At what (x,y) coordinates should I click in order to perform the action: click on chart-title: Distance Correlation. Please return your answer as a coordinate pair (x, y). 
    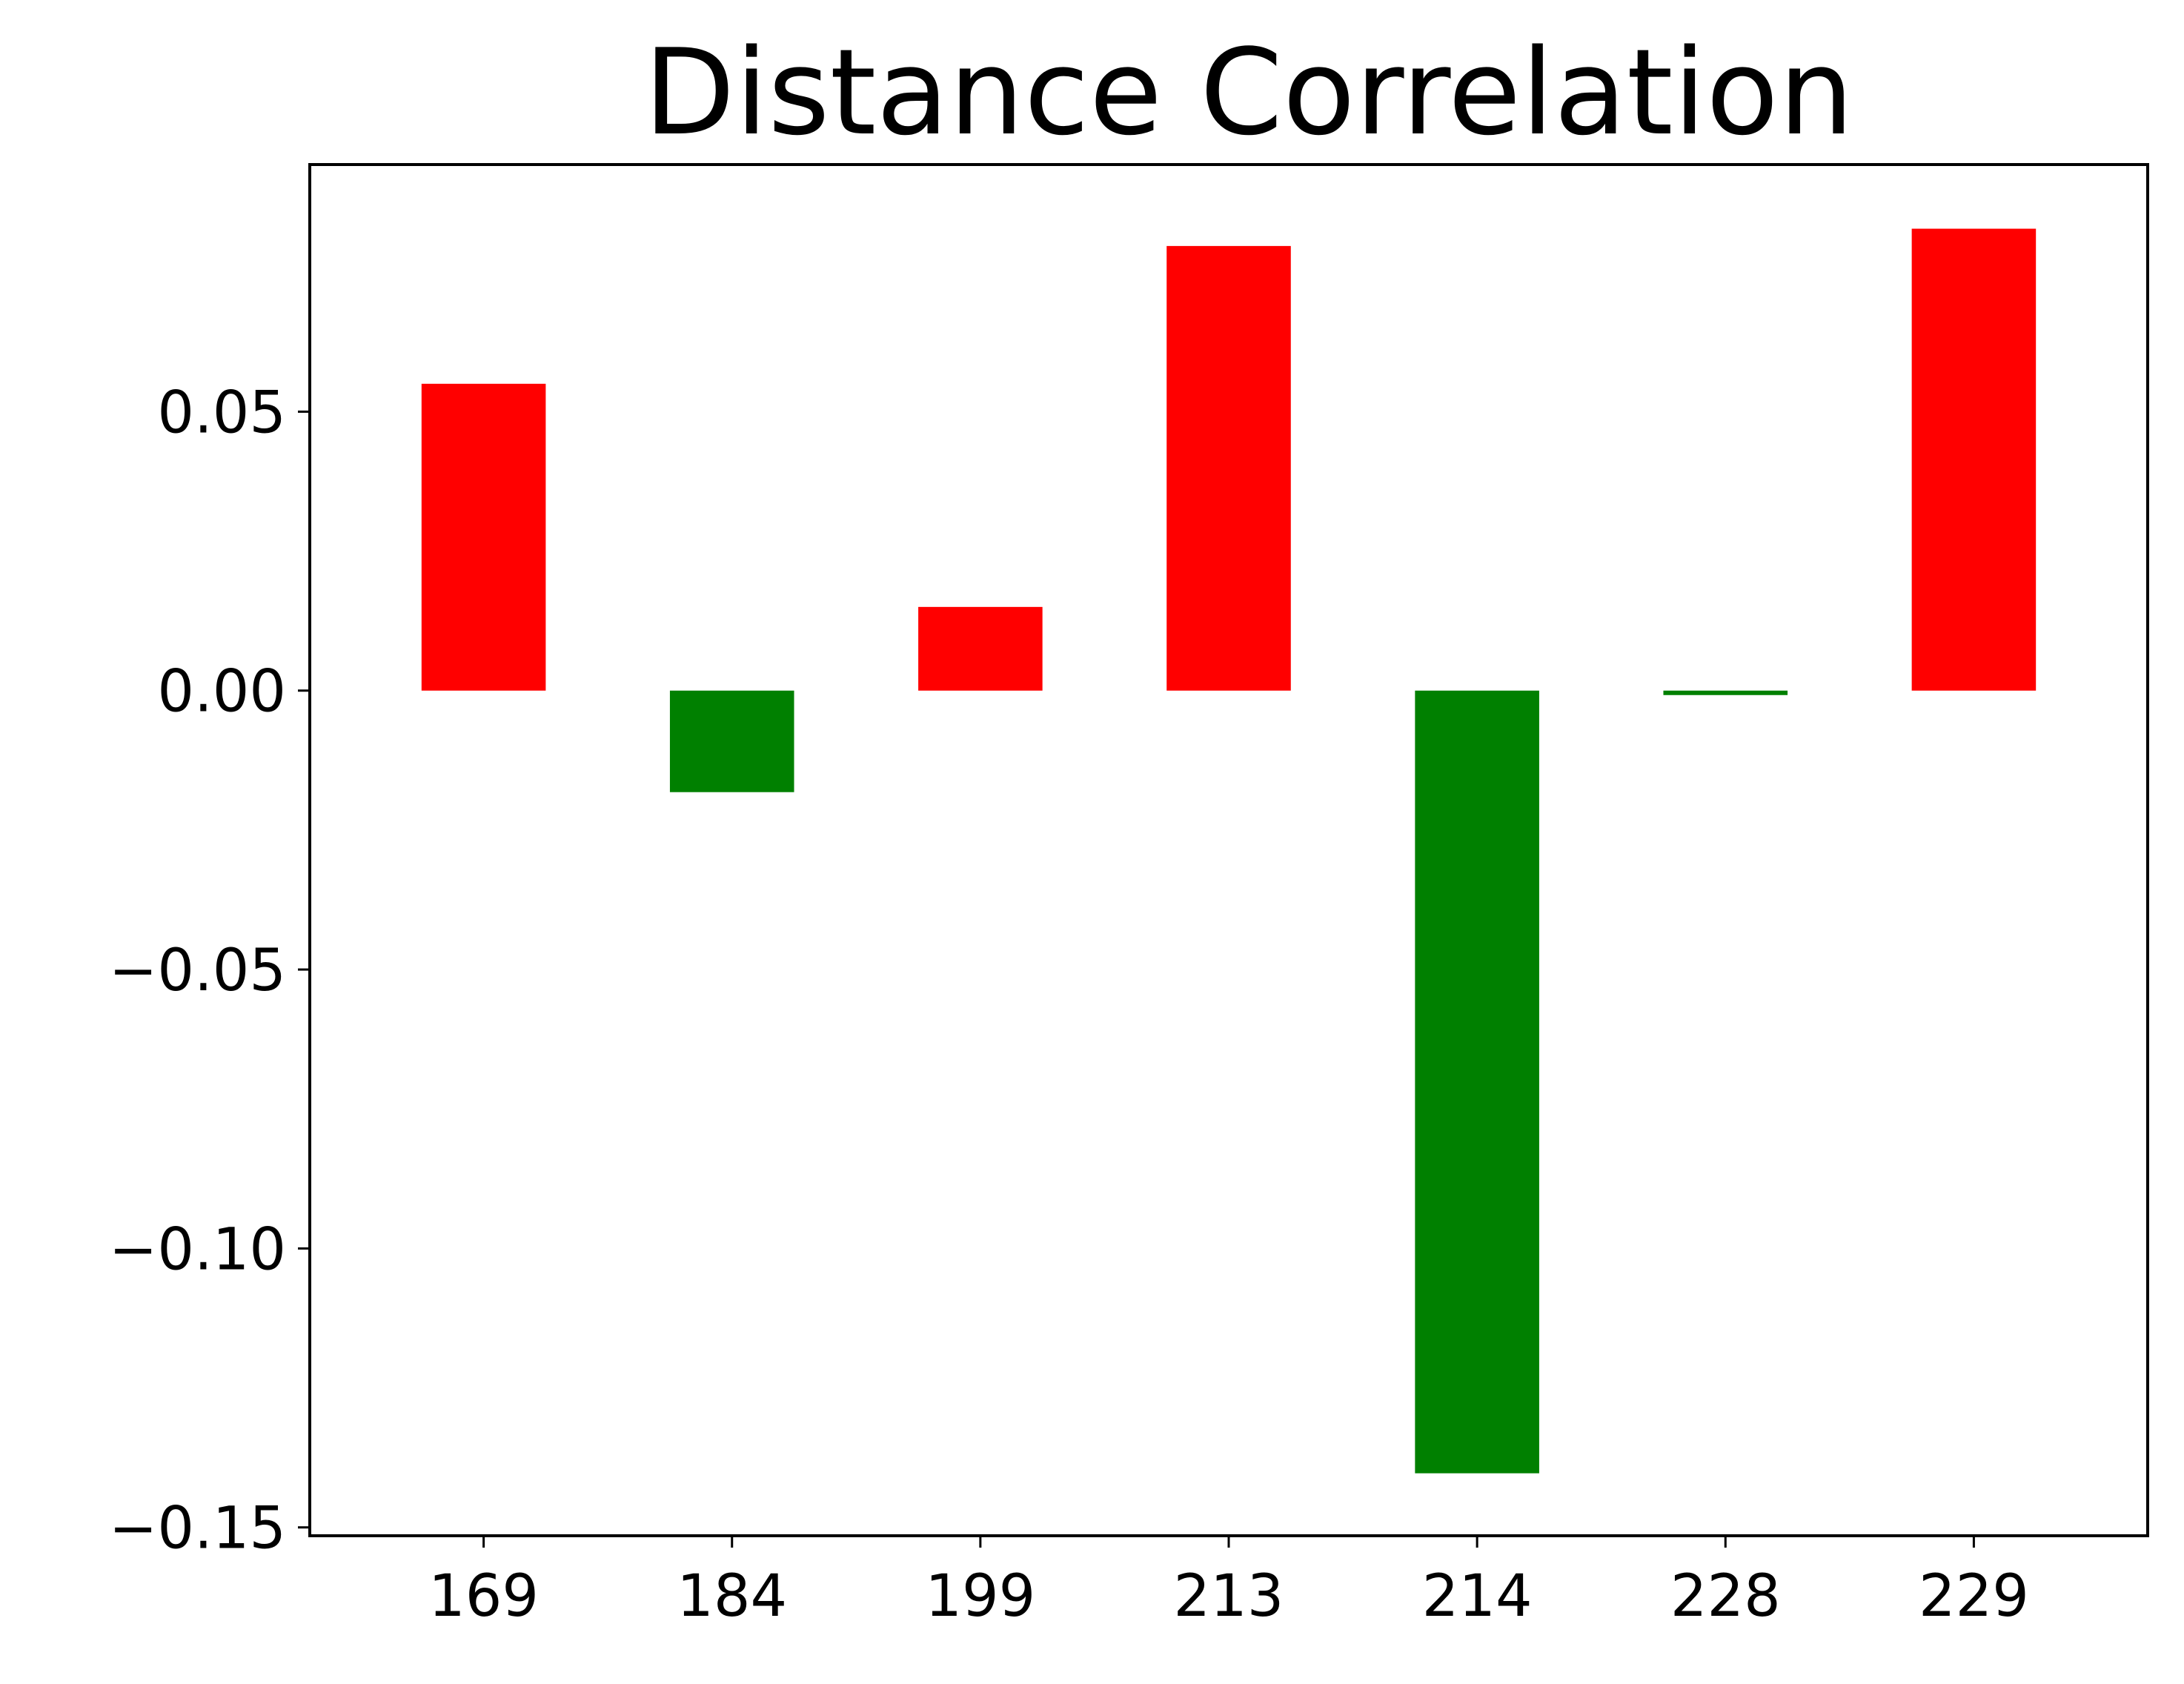
    Looking at the image, I should click on (1249, 92).